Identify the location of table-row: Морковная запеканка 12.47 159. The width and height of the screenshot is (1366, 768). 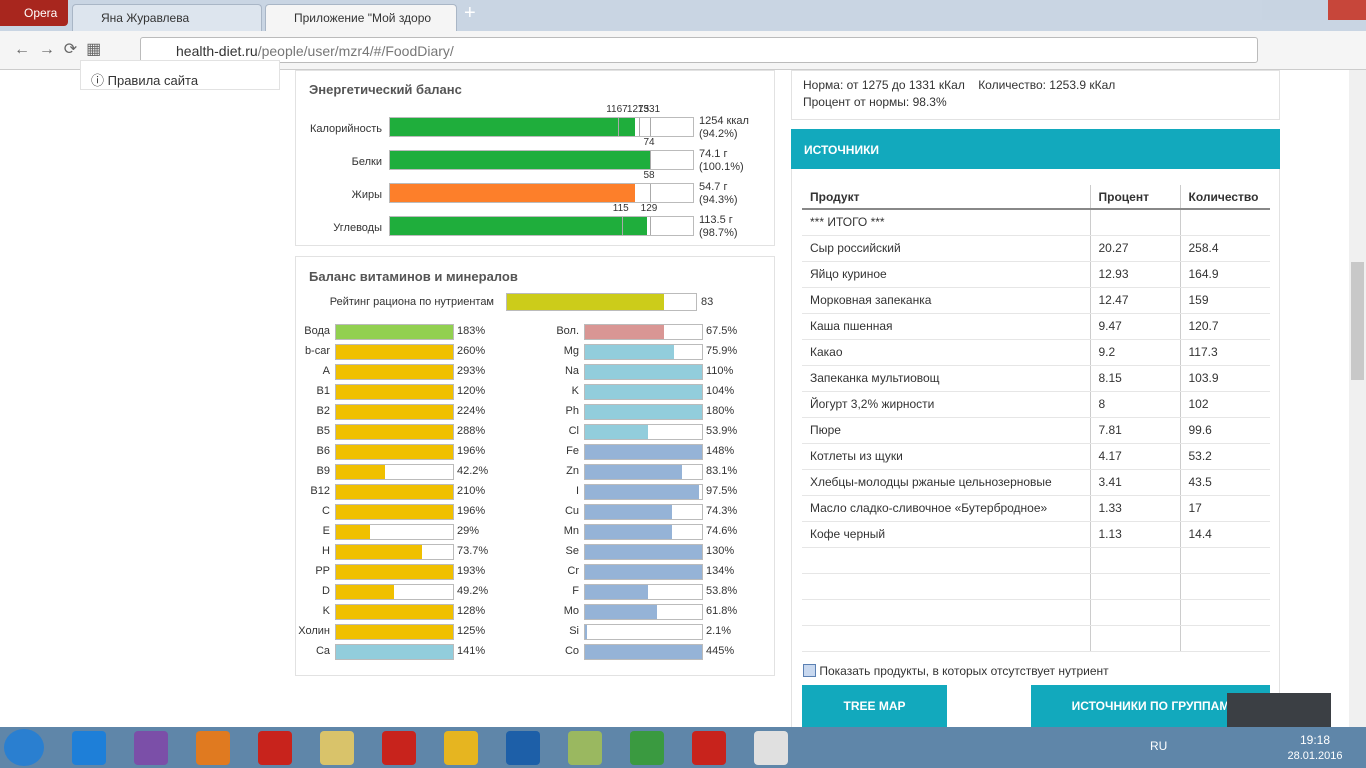
(1036, 300).